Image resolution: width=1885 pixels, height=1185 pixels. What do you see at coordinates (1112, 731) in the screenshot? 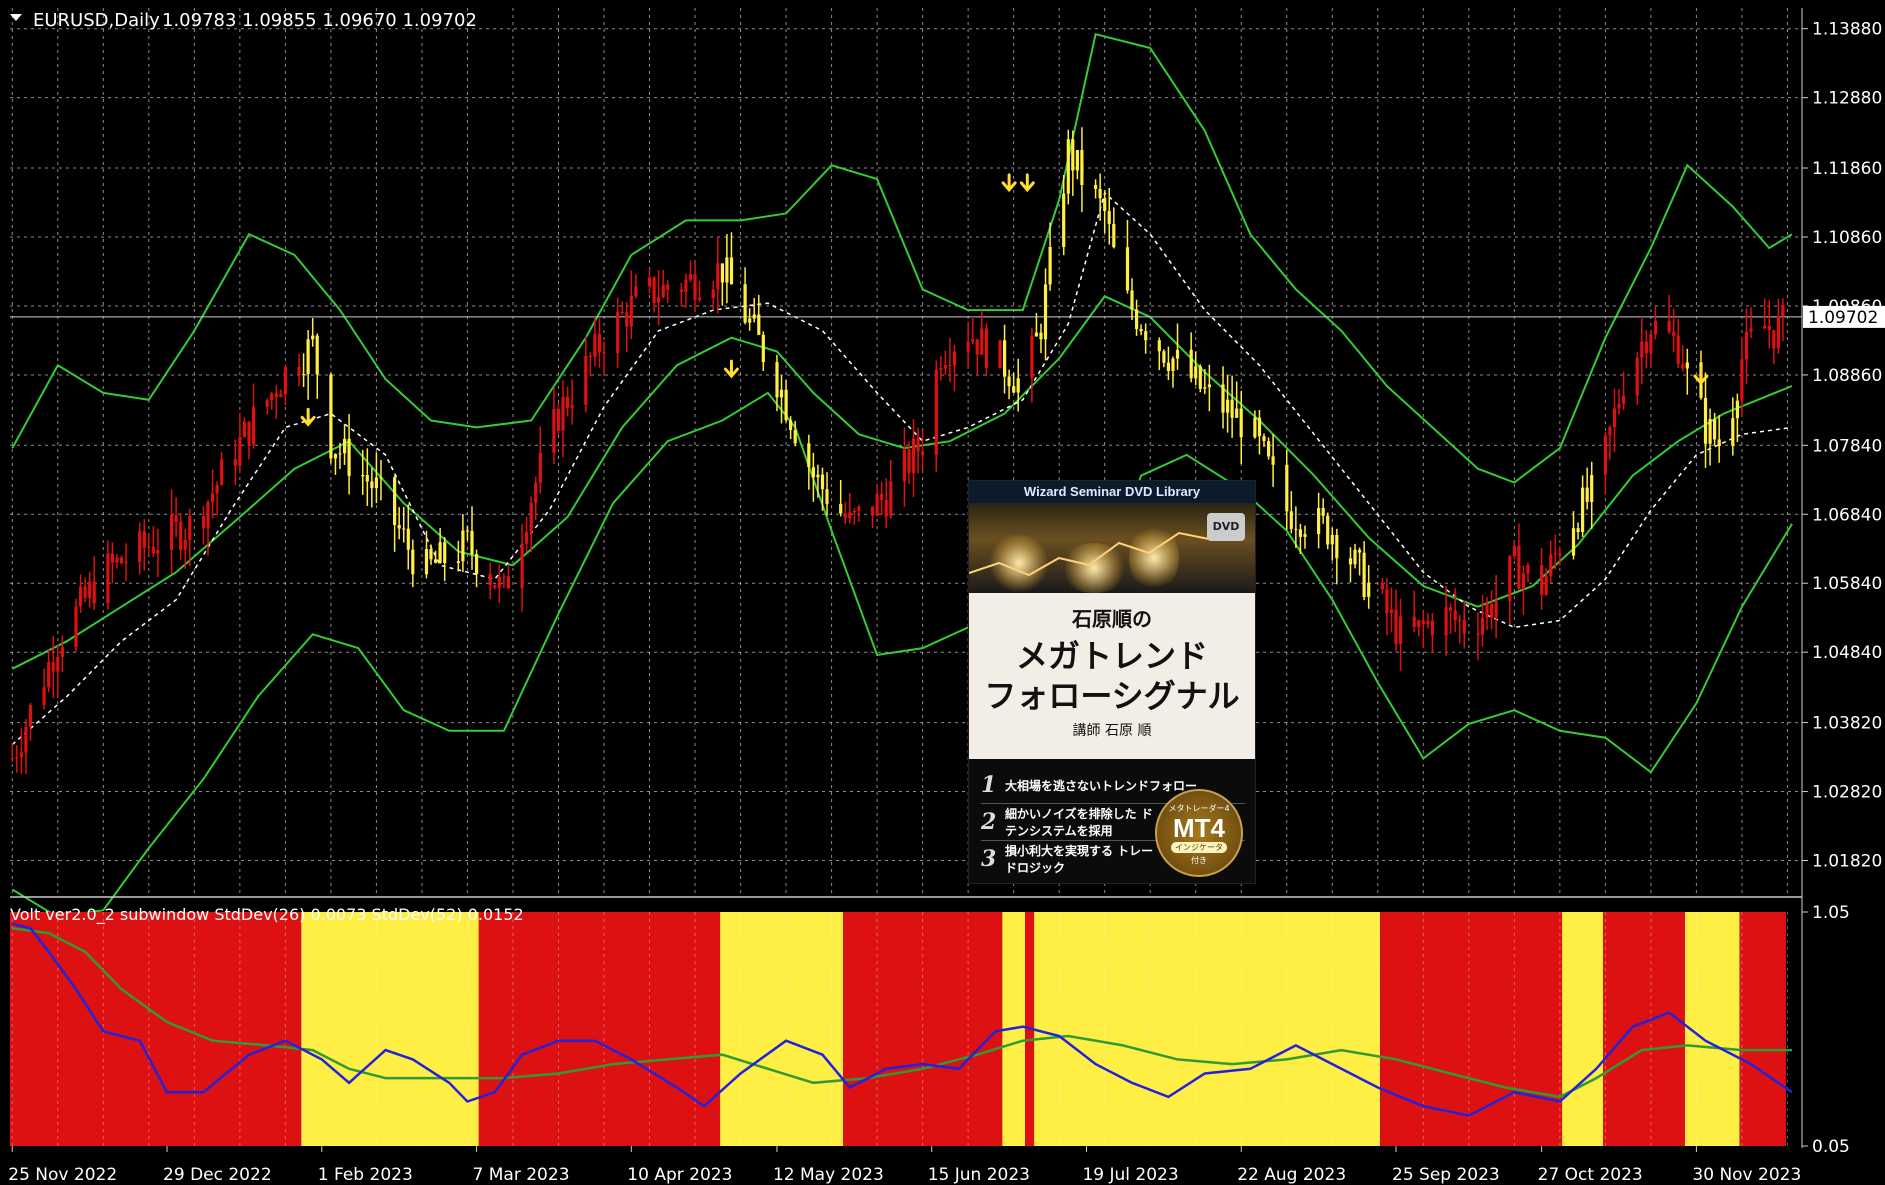
I see `promo-lecturer: 講師 石原 順` at bounding box center [1112, 731].